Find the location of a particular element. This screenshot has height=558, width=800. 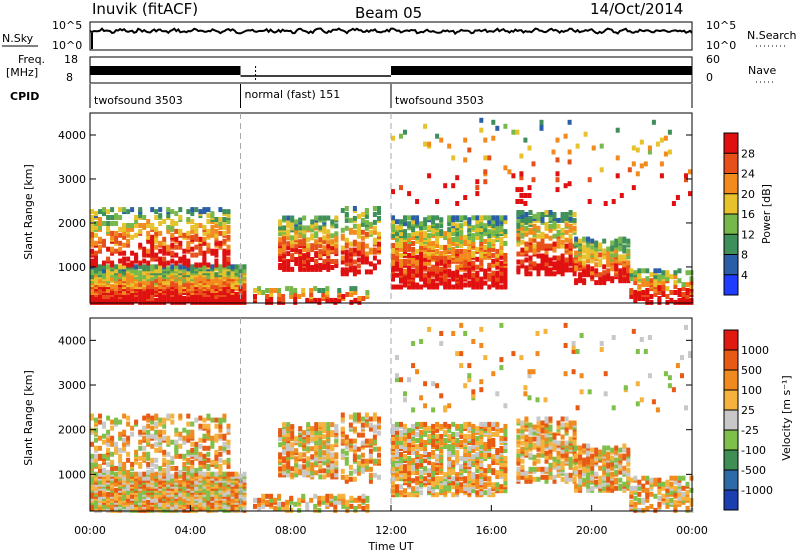

power-colorbar-label: 12 is located at coordinates (748, 234).